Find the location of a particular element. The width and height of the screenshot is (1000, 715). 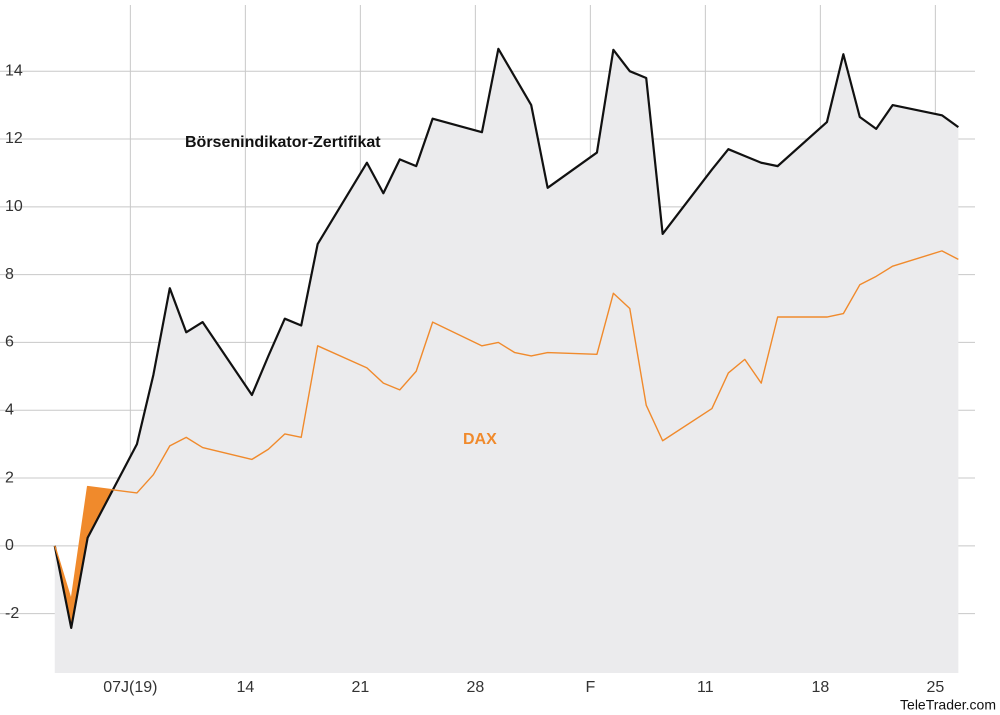

x-tick-label: 11 is located at coordinates (705, 687).